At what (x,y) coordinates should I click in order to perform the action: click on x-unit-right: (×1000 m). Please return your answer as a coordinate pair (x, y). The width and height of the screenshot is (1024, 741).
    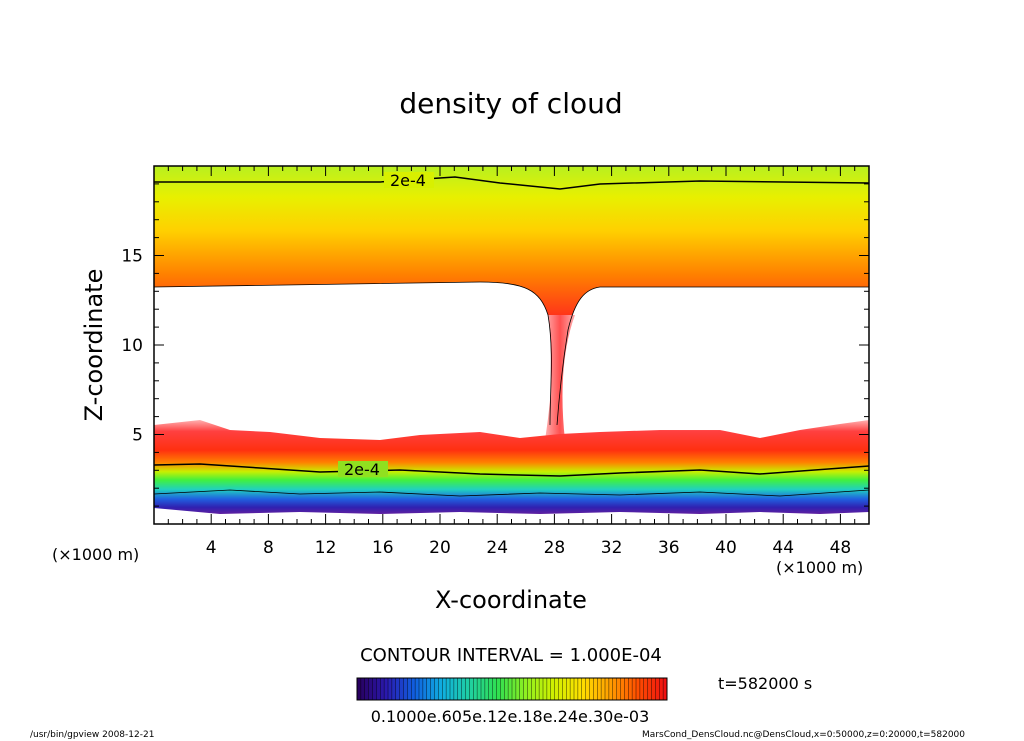
    Looking at the image, I should click on (819, 567).